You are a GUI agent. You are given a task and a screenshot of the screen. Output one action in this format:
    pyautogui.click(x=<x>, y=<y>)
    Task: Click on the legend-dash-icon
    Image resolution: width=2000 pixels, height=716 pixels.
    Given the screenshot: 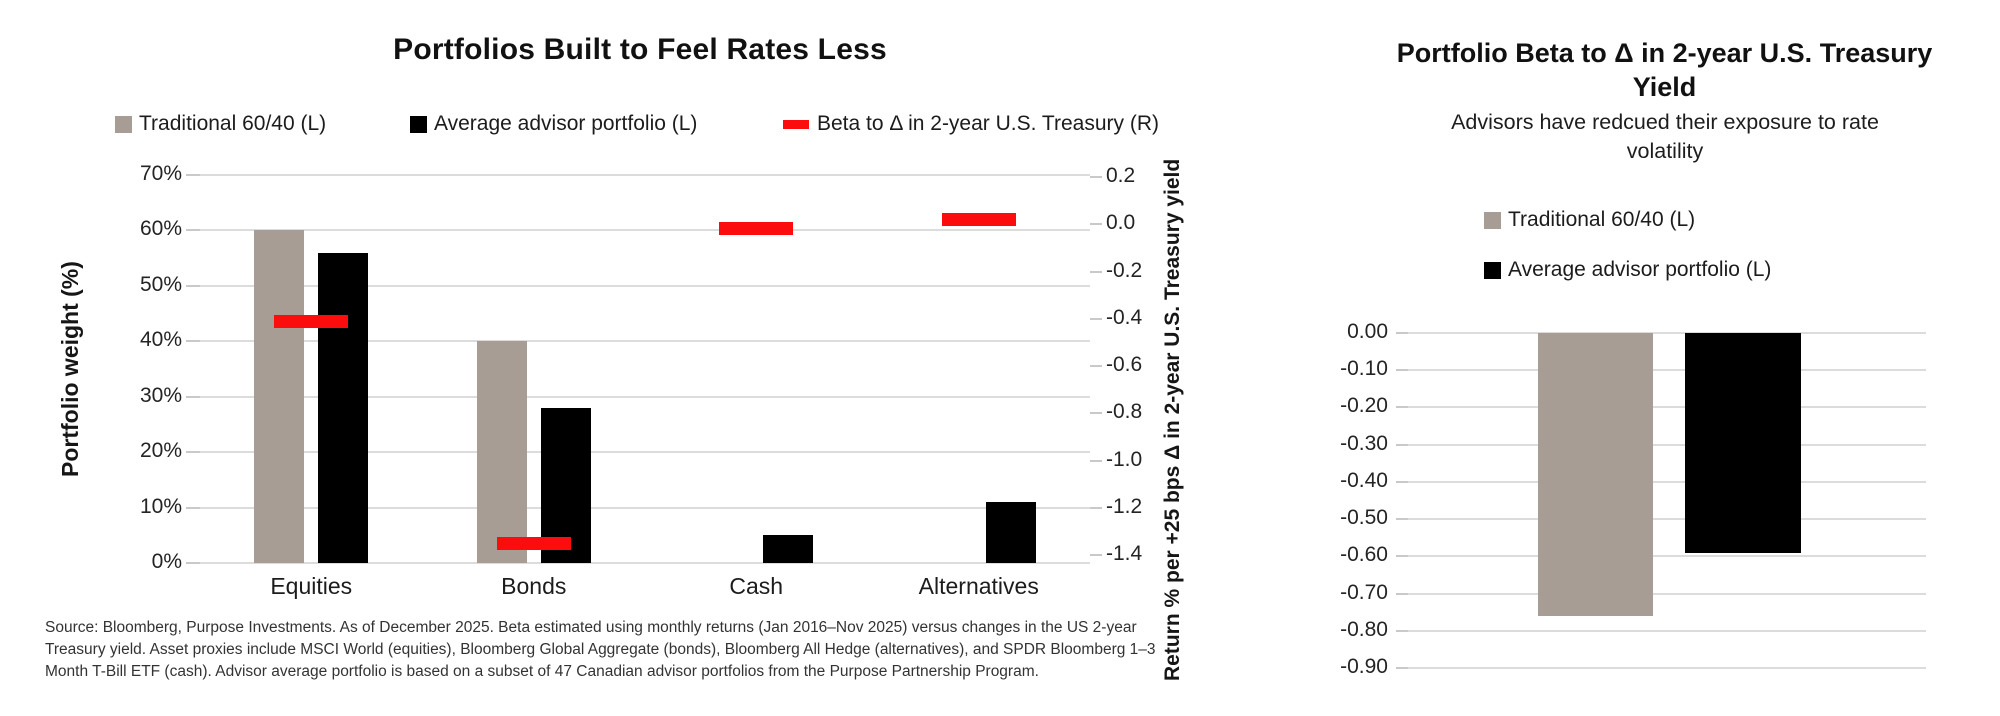 What is the action you would take?
    pyautogui.click(x=796, y=124)
    